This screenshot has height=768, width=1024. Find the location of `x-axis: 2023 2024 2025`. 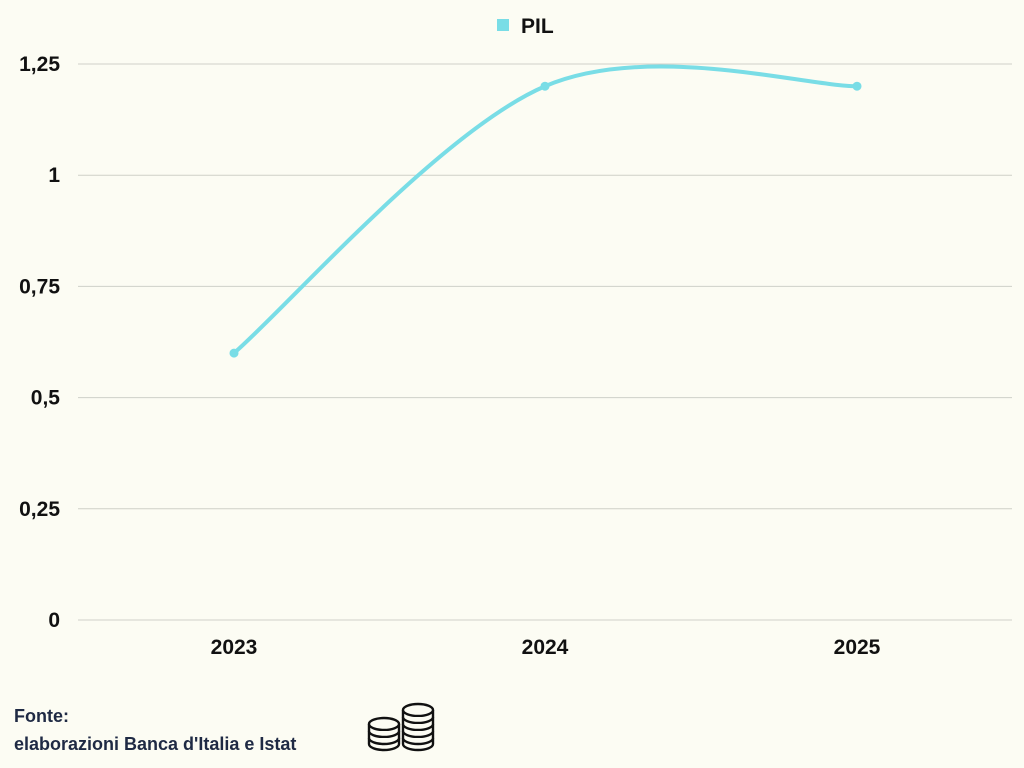

x-axis: 2023 2024 2025 is located at coordinates (546, 647).